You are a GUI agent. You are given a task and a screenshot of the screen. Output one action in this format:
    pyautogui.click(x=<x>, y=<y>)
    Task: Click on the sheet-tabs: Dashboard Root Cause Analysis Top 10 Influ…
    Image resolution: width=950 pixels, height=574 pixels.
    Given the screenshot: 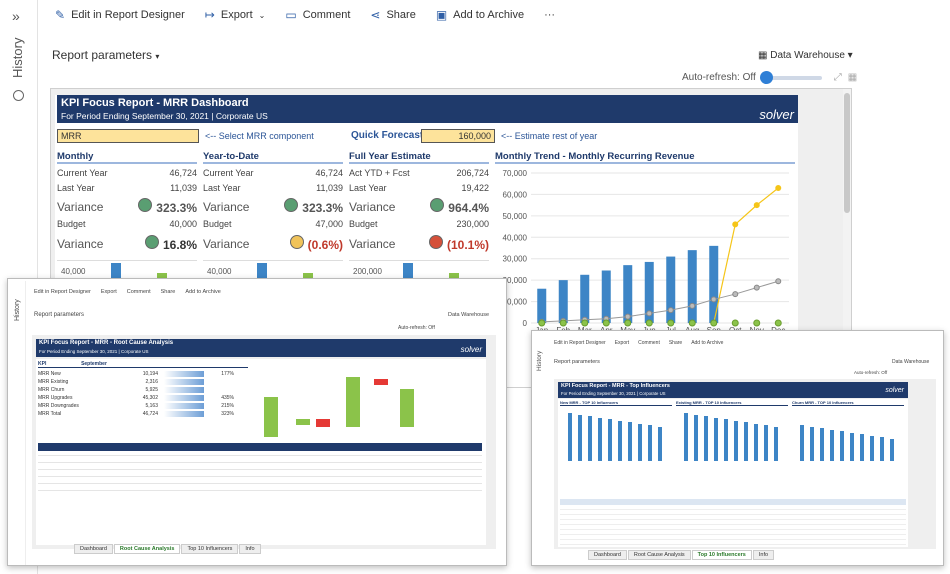 What is the action you would take?
    pyautogui.click(x=681, y=555)
    